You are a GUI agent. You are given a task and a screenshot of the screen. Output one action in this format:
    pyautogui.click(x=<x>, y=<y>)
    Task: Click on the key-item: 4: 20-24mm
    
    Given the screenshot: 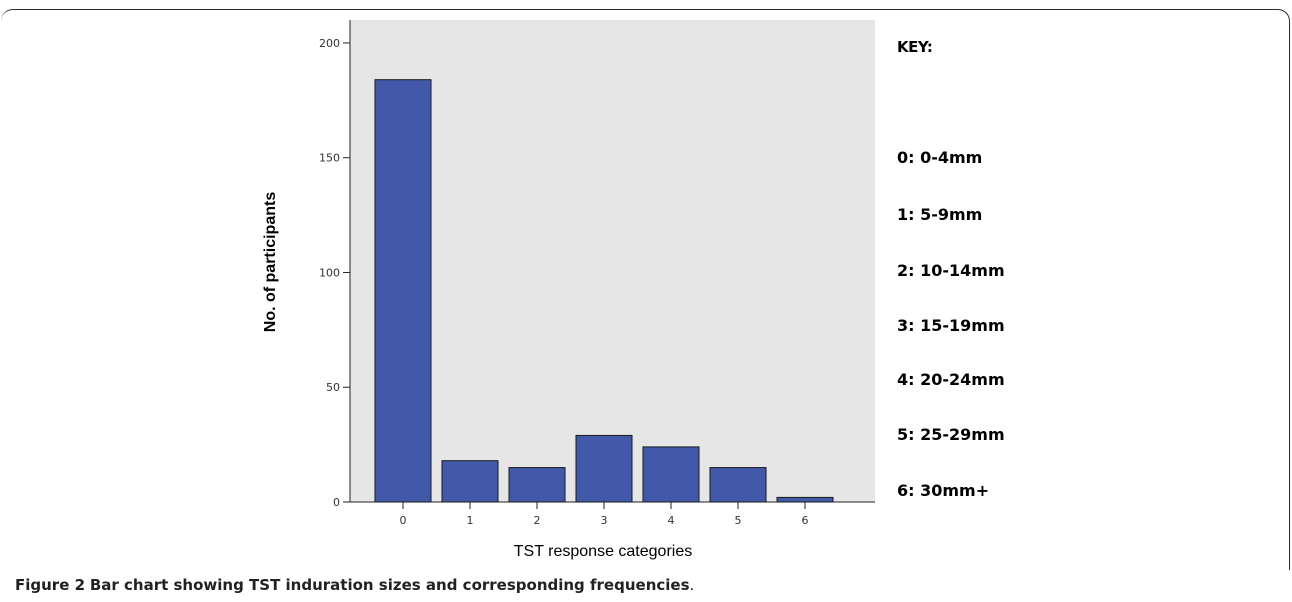 What is the action you would take?
    pyautogui.click(x=951, y=379)
    